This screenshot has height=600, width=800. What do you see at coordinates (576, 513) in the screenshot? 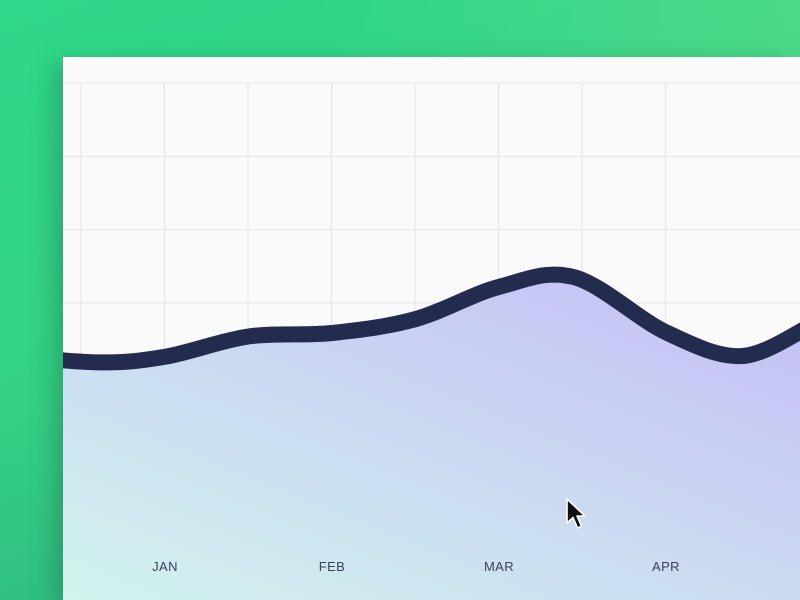
I see `arrow-cursor-icon` at bounding box center [576, 513].